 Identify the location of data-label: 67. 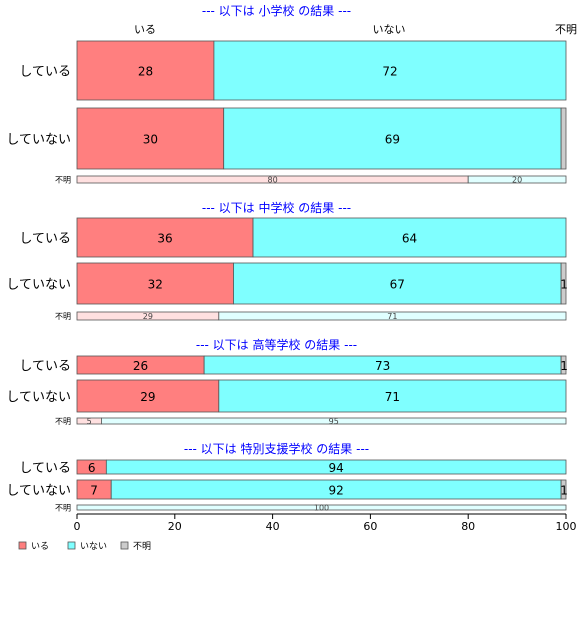
(397, 285).